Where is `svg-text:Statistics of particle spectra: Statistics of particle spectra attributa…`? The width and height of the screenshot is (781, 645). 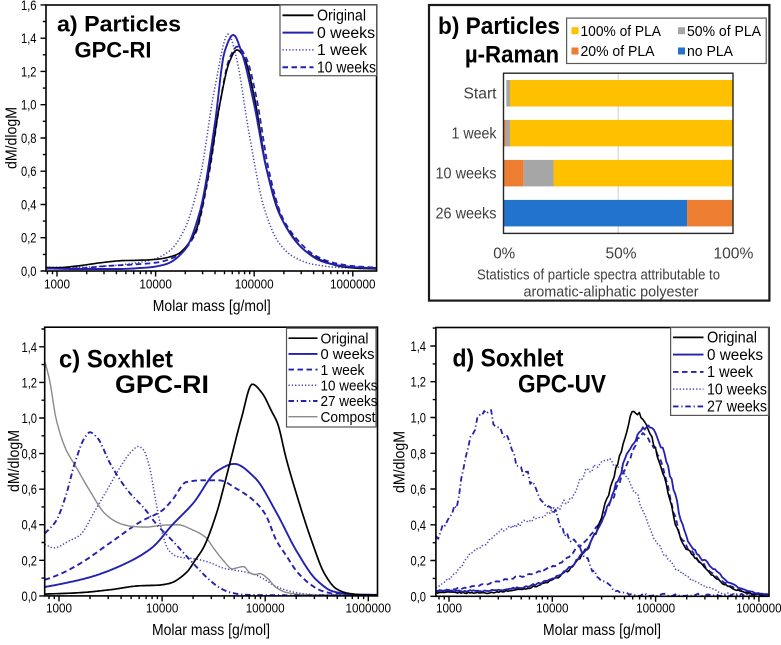 svg-text:Statistics of particle spectra: Statistics of particle spectra attributa… is located at coordinates (598, 275).